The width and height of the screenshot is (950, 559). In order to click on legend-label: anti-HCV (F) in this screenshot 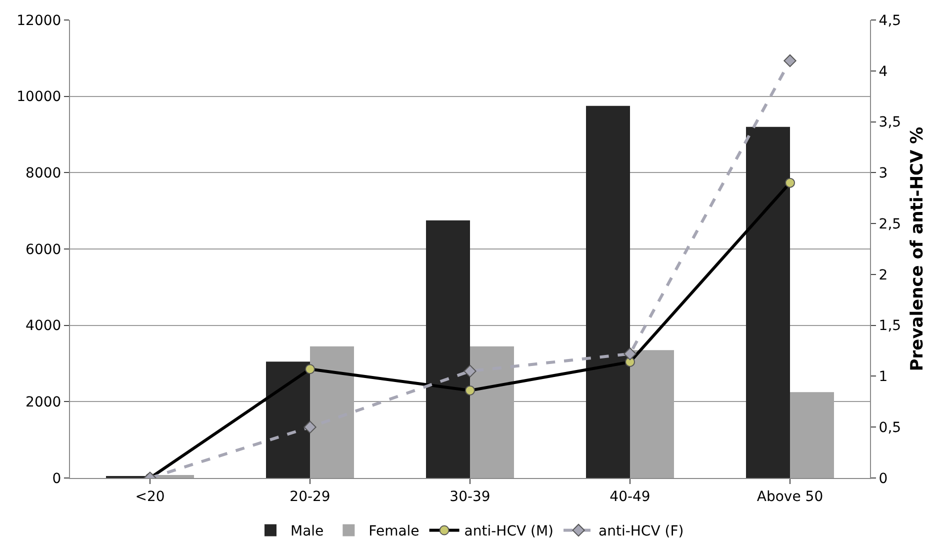, I will do `click(641, 532)`.